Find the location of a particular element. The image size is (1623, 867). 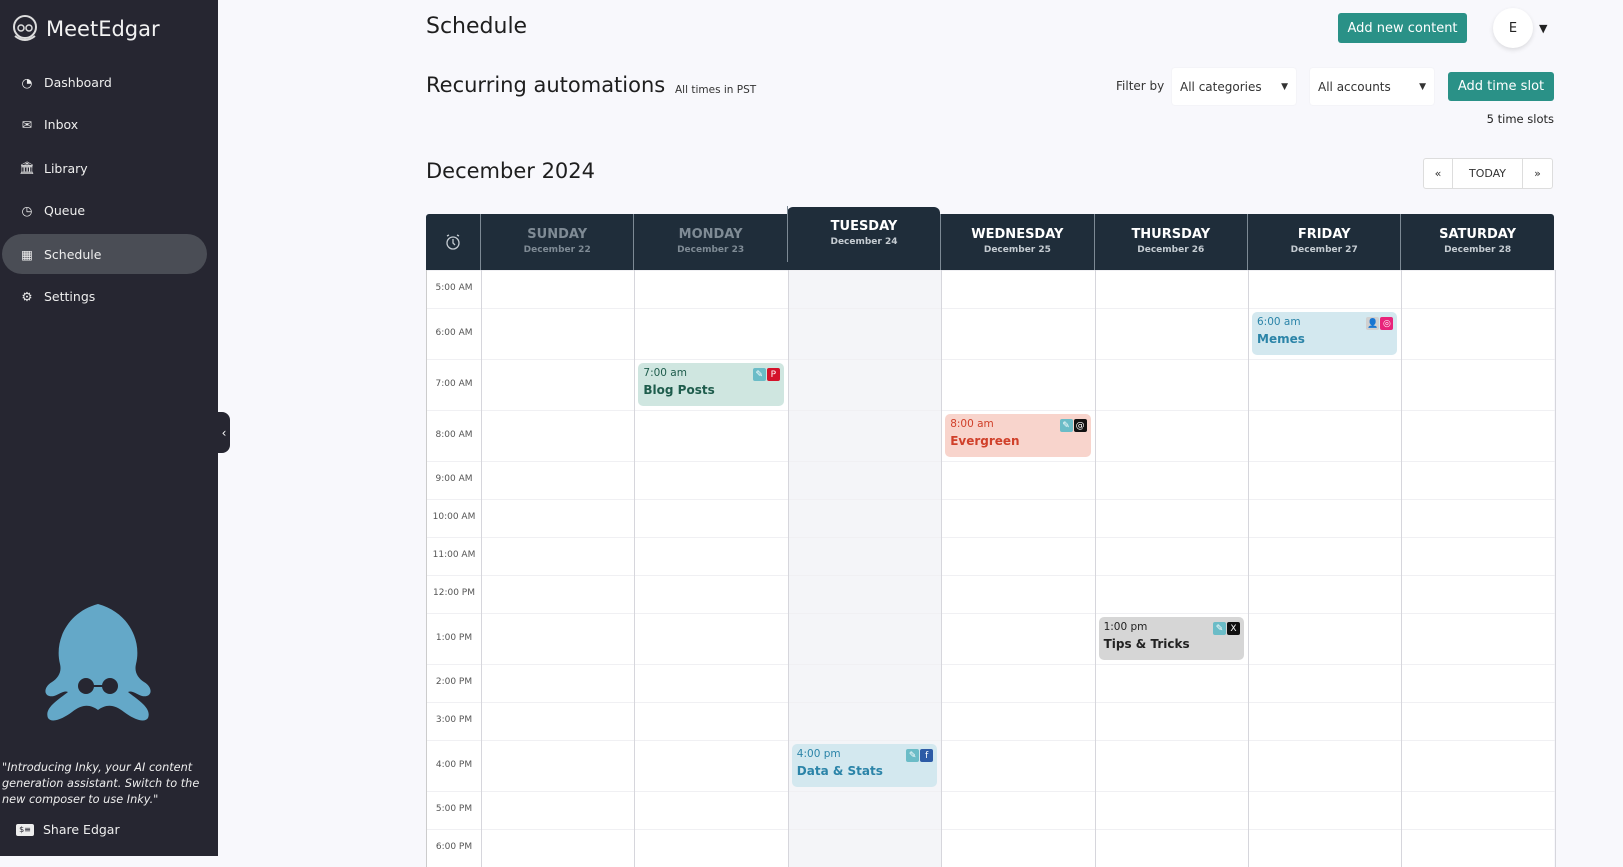

day-header-thursday: THURSDAY December 26 is located at coordinates (1170, 242).